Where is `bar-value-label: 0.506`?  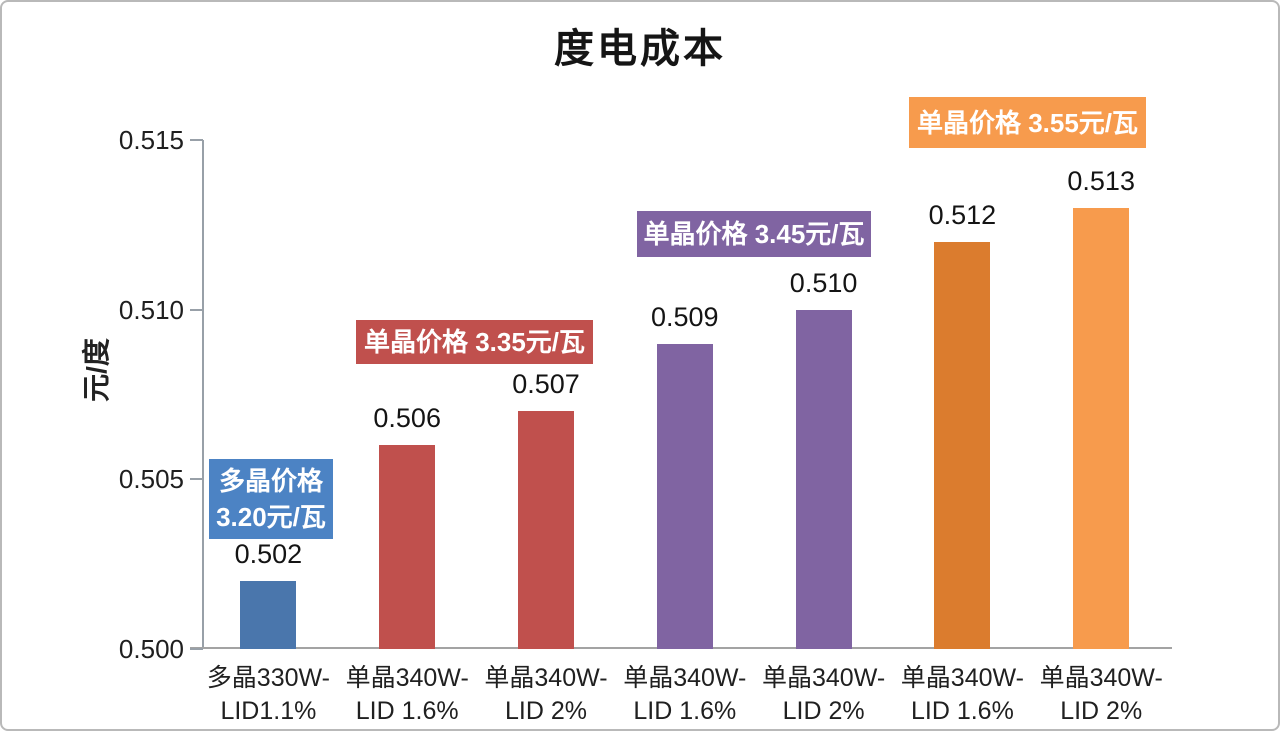 bar-value-label: 0.506 is located at coordinates (407, 418).